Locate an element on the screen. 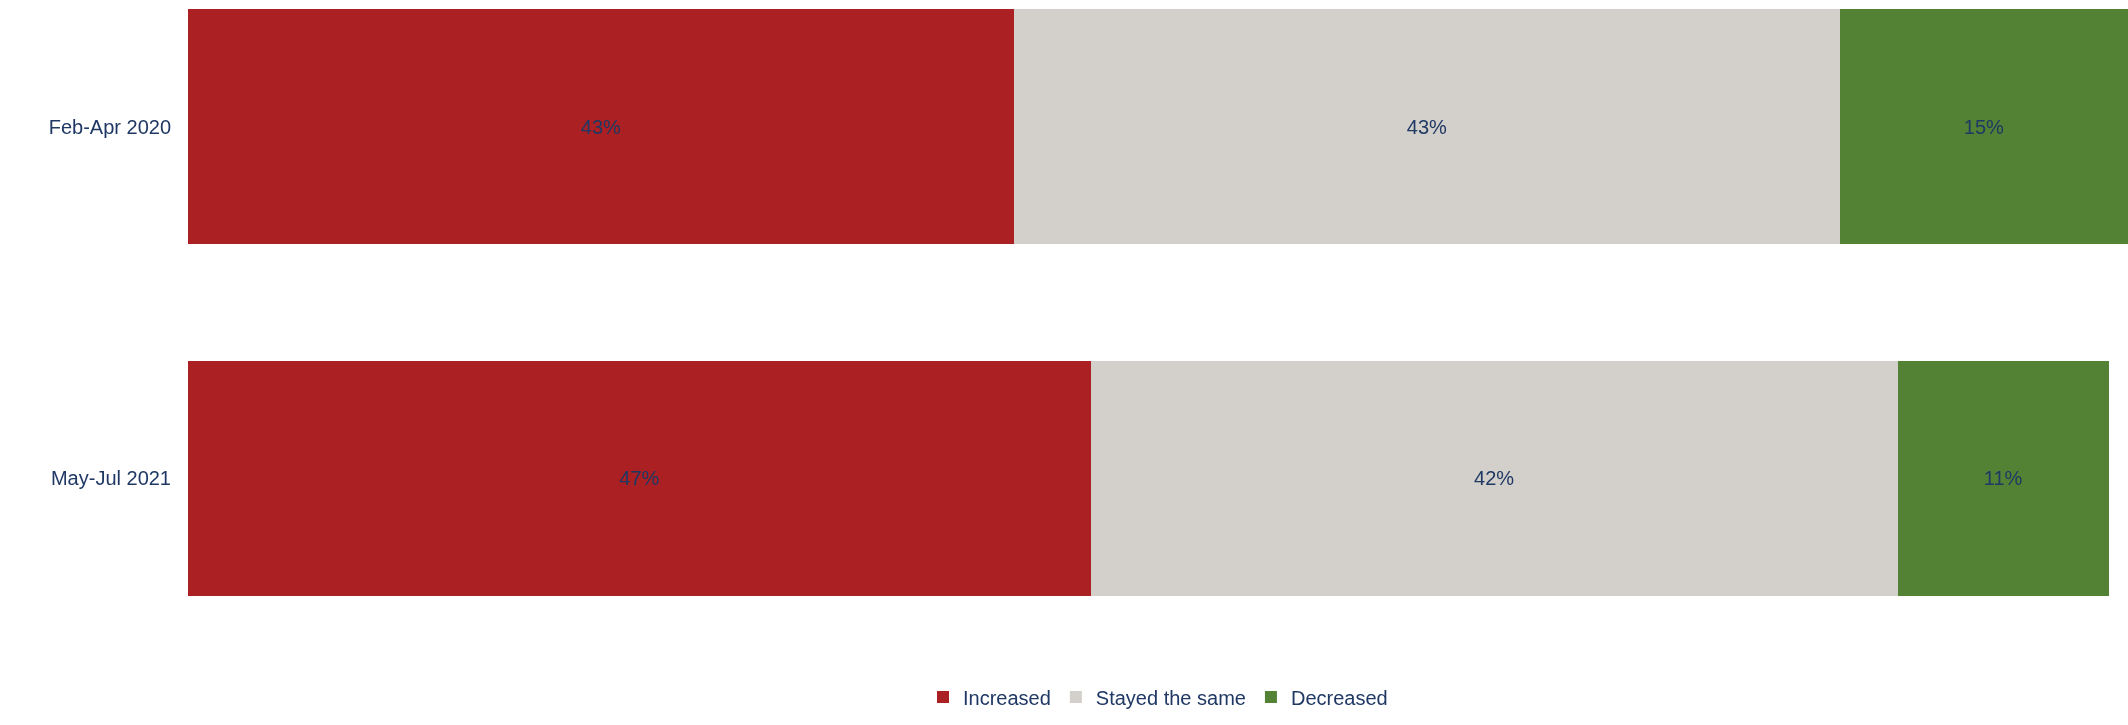 Image resolution: width=2128 pixels, height=725 pixels. data-label: 47% is located at coordinates (639, 478).